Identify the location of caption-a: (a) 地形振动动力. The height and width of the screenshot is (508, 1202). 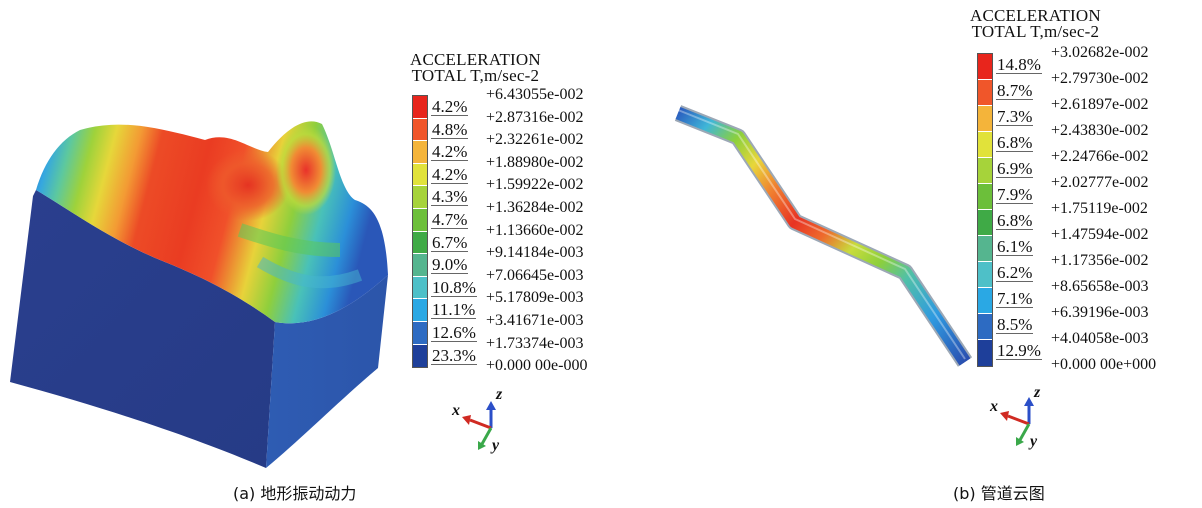
(295, 493).